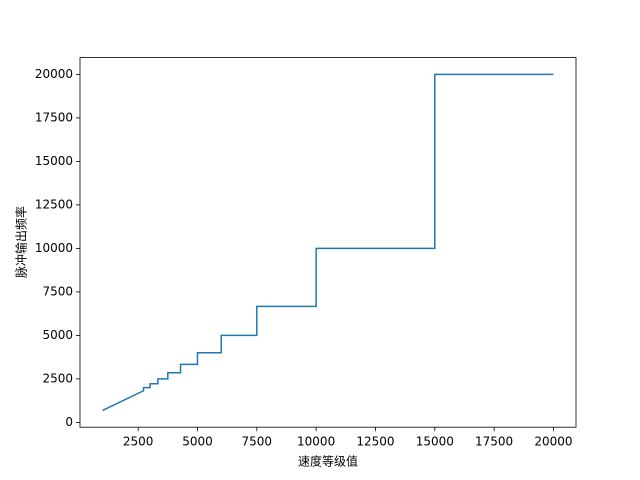 The width and height of the screenshot is (640, 480). What do you see at coordinates (435, 442) in the screenshot?
I see `x-tick-label: 15000` at bounding box center [435, 442].